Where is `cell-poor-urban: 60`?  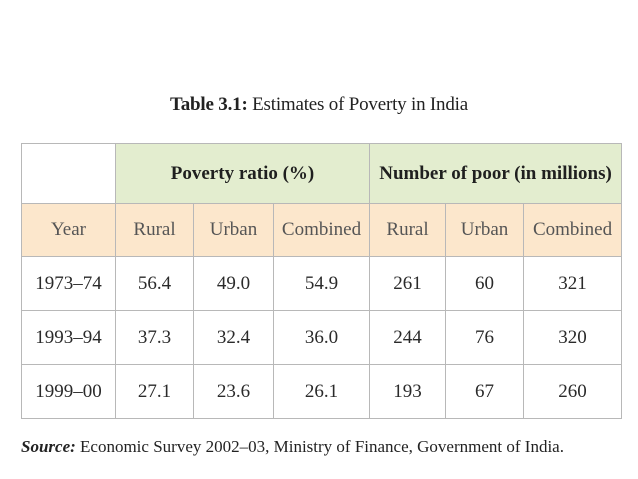 cell-poor-urban: 60 is located at coordinates (485, 283).